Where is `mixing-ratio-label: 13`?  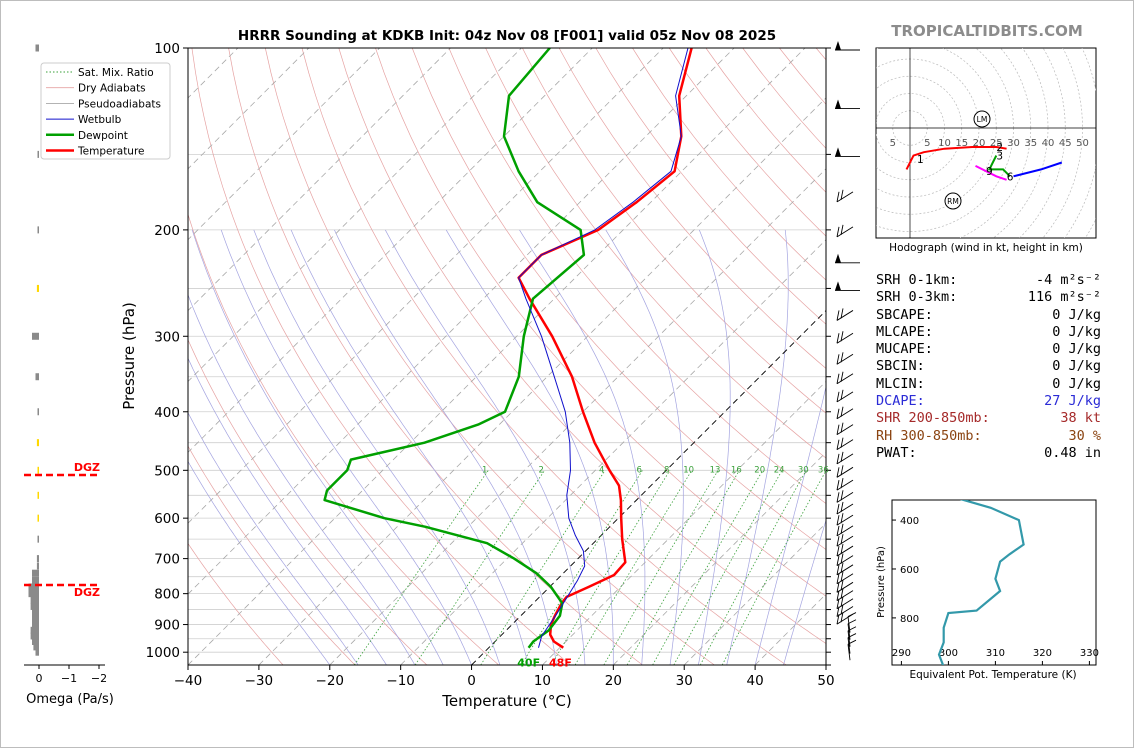 mixing-ratio-label: 13 is located at coordinates (715, 471).